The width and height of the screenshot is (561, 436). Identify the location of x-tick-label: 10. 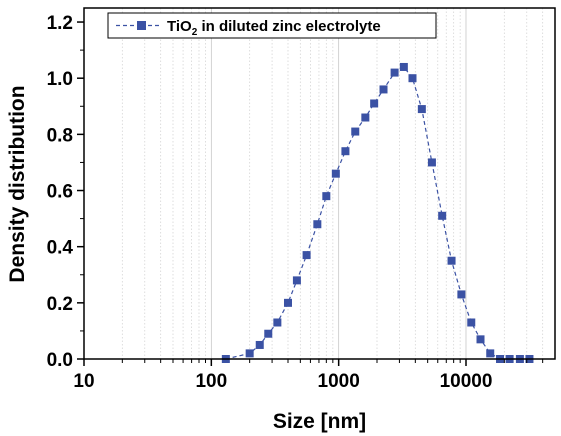
(83, 381).